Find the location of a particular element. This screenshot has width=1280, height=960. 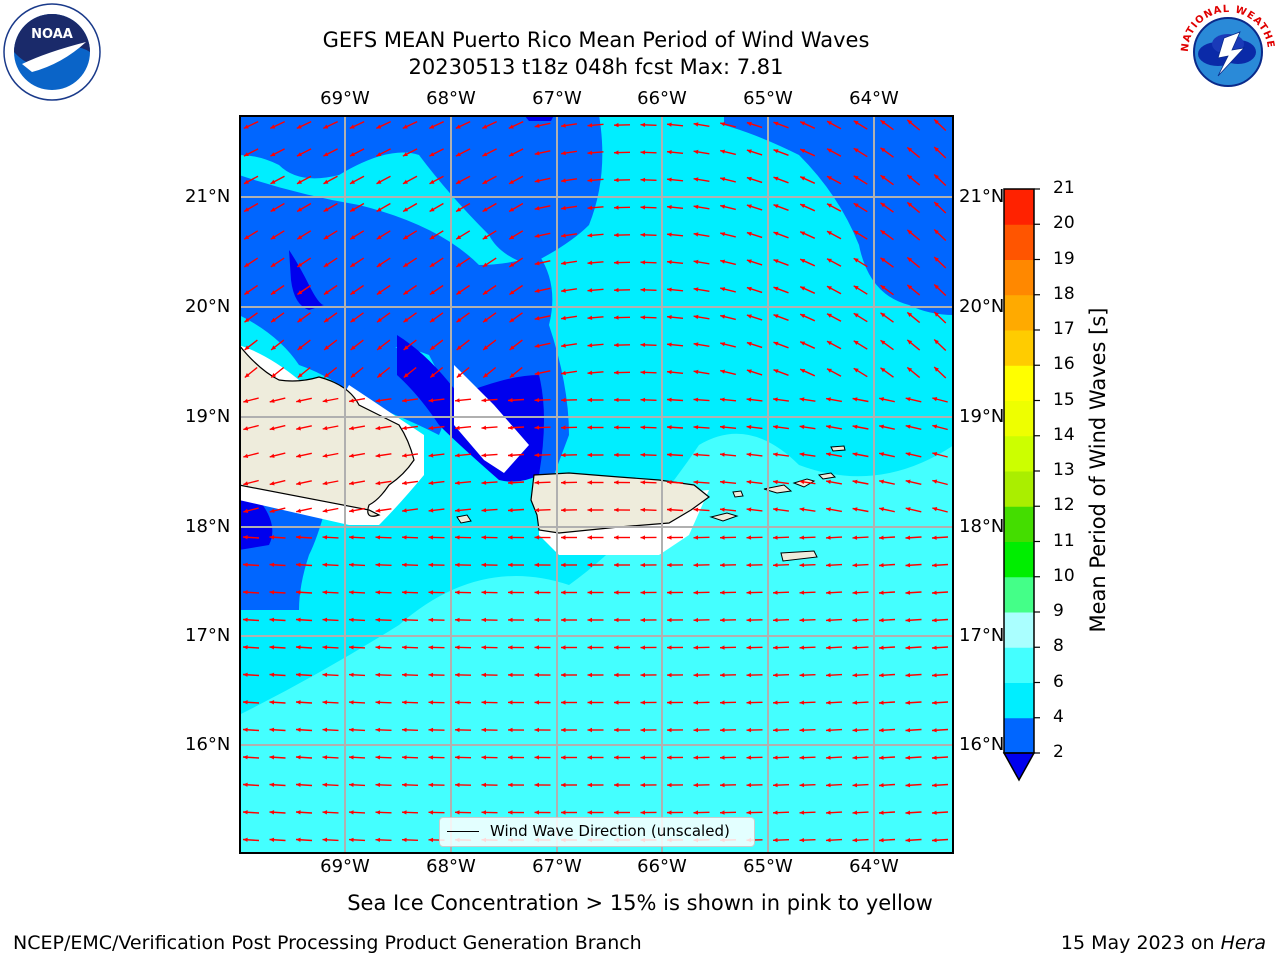

land-puerto-rico is located at coordinates (620, 503).